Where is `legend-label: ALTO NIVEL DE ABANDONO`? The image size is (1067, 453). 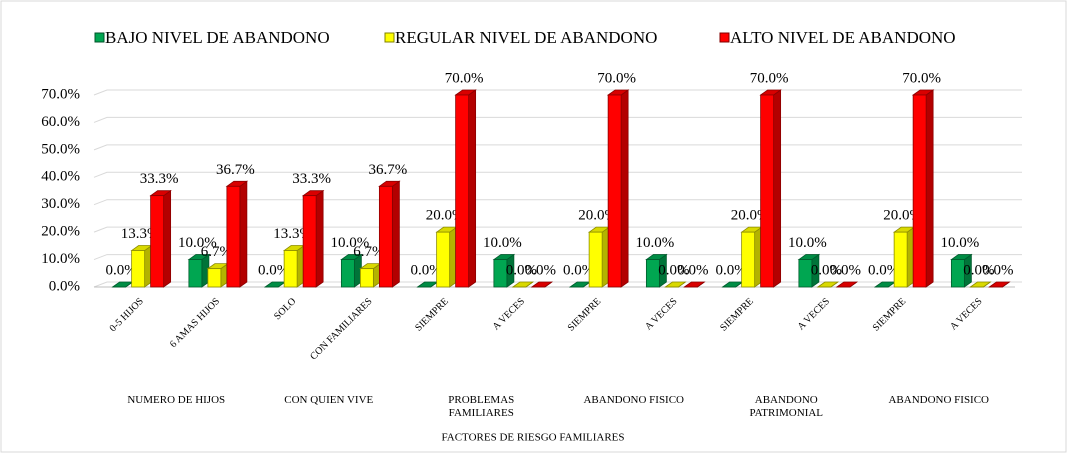
legend-label: ALTO NIVEL DE ABANDONO is located at coordinates (843, 37).